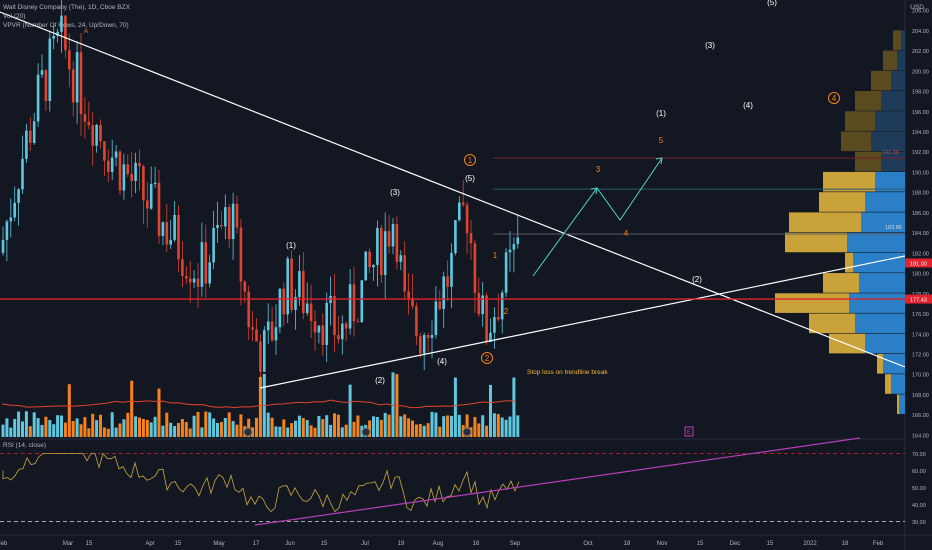 The height and width of the screenshot is (550, 932). What do you see at coordinates (557, 481) in the screenshot?
I see `rsi-trendline` at bounding box center [557, 481].